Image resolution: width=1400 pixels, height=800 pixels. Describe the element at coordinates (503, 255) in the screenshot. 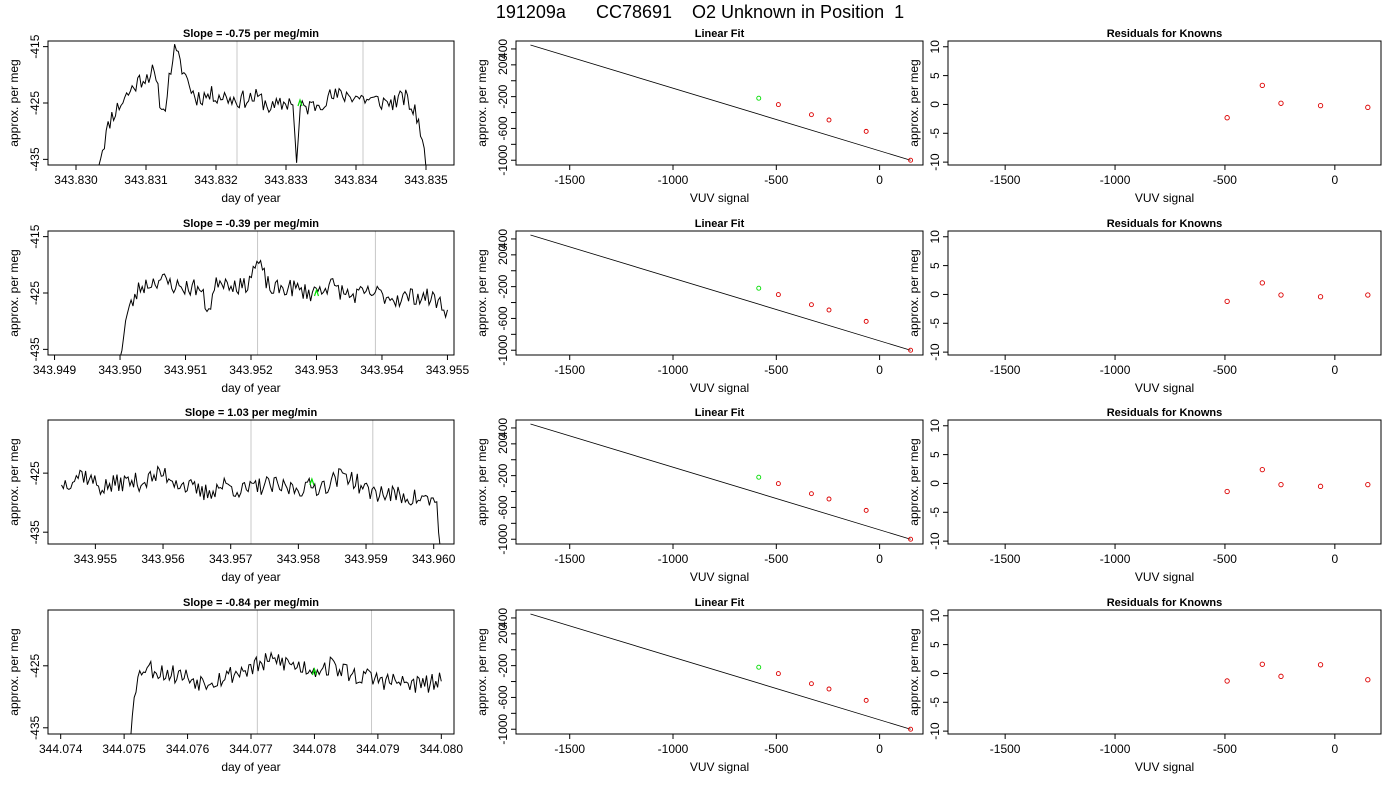

I see `y-tick-label: 200` at that location.